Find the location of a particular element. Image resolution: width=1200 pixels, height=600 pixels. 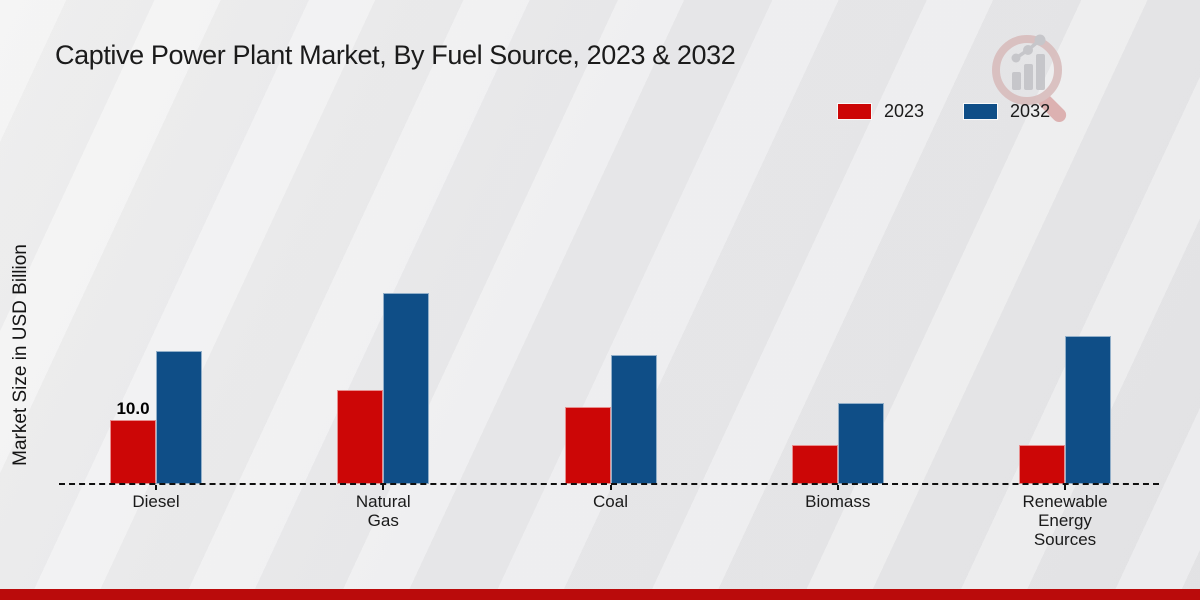

category-label-renewable-energy-sources: Renewable Energy Sources is located at coordinates (1065, 520).